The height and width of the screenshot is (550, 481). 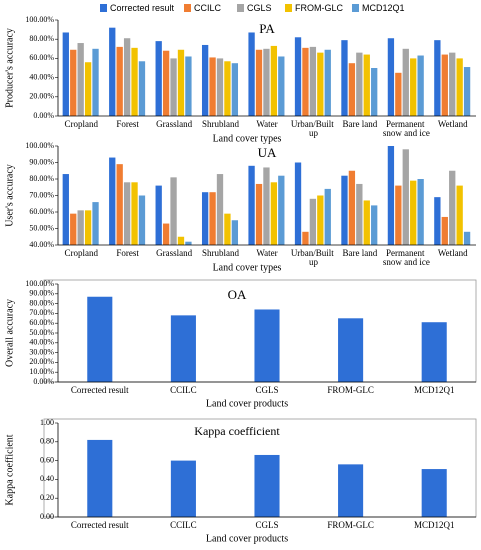 What do you see at coordinates (41, 371) in the screenshot?
I see `y-tick-label: 10.00%` at bounding box center [41, 371].